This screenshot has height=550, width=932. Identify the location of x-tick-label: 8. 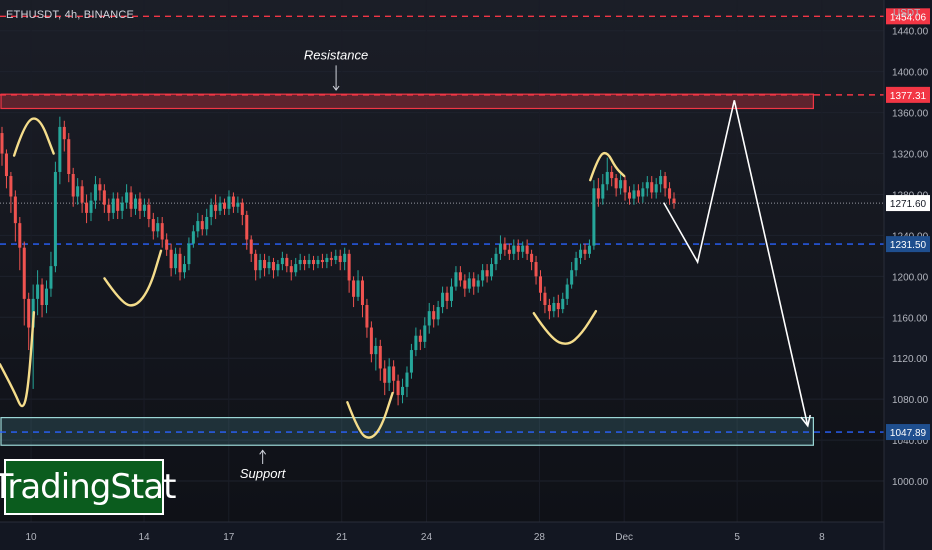
(822, 537).